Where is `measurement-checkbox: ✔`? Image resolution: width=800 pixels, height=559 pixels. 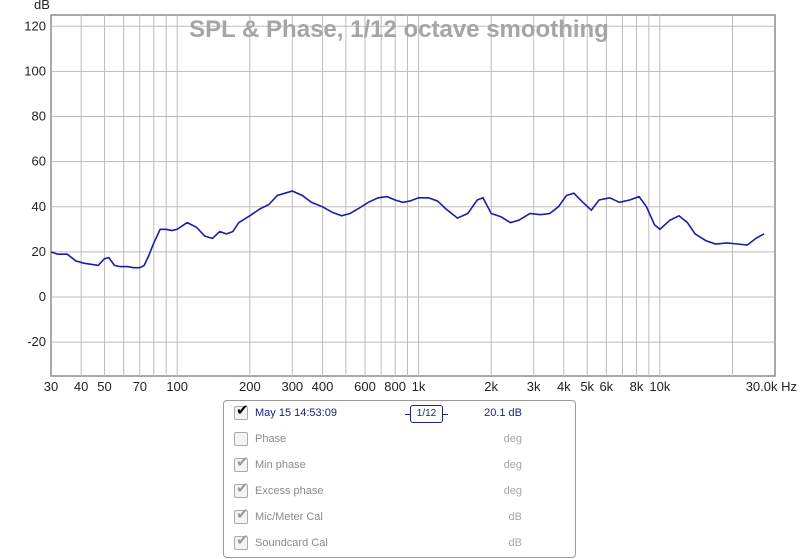 measurement-checkbox: ✔ is located at coordinates (241, 411).